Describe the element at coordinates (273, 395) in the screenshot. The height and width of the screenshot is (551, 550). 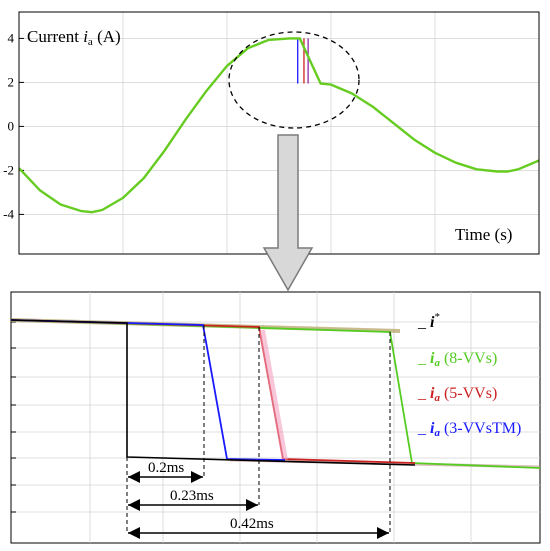
I see `series-5vvs-highlight` at that location.